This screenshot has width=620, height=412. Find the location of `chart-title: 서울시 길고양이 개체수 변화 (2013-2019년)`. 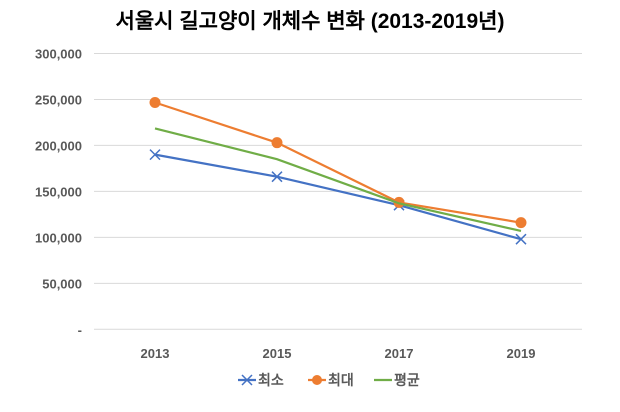

chart-title: 서울시 길고양이 개체수 변화 (2013-2019년) is located at coordinates (310, 21).